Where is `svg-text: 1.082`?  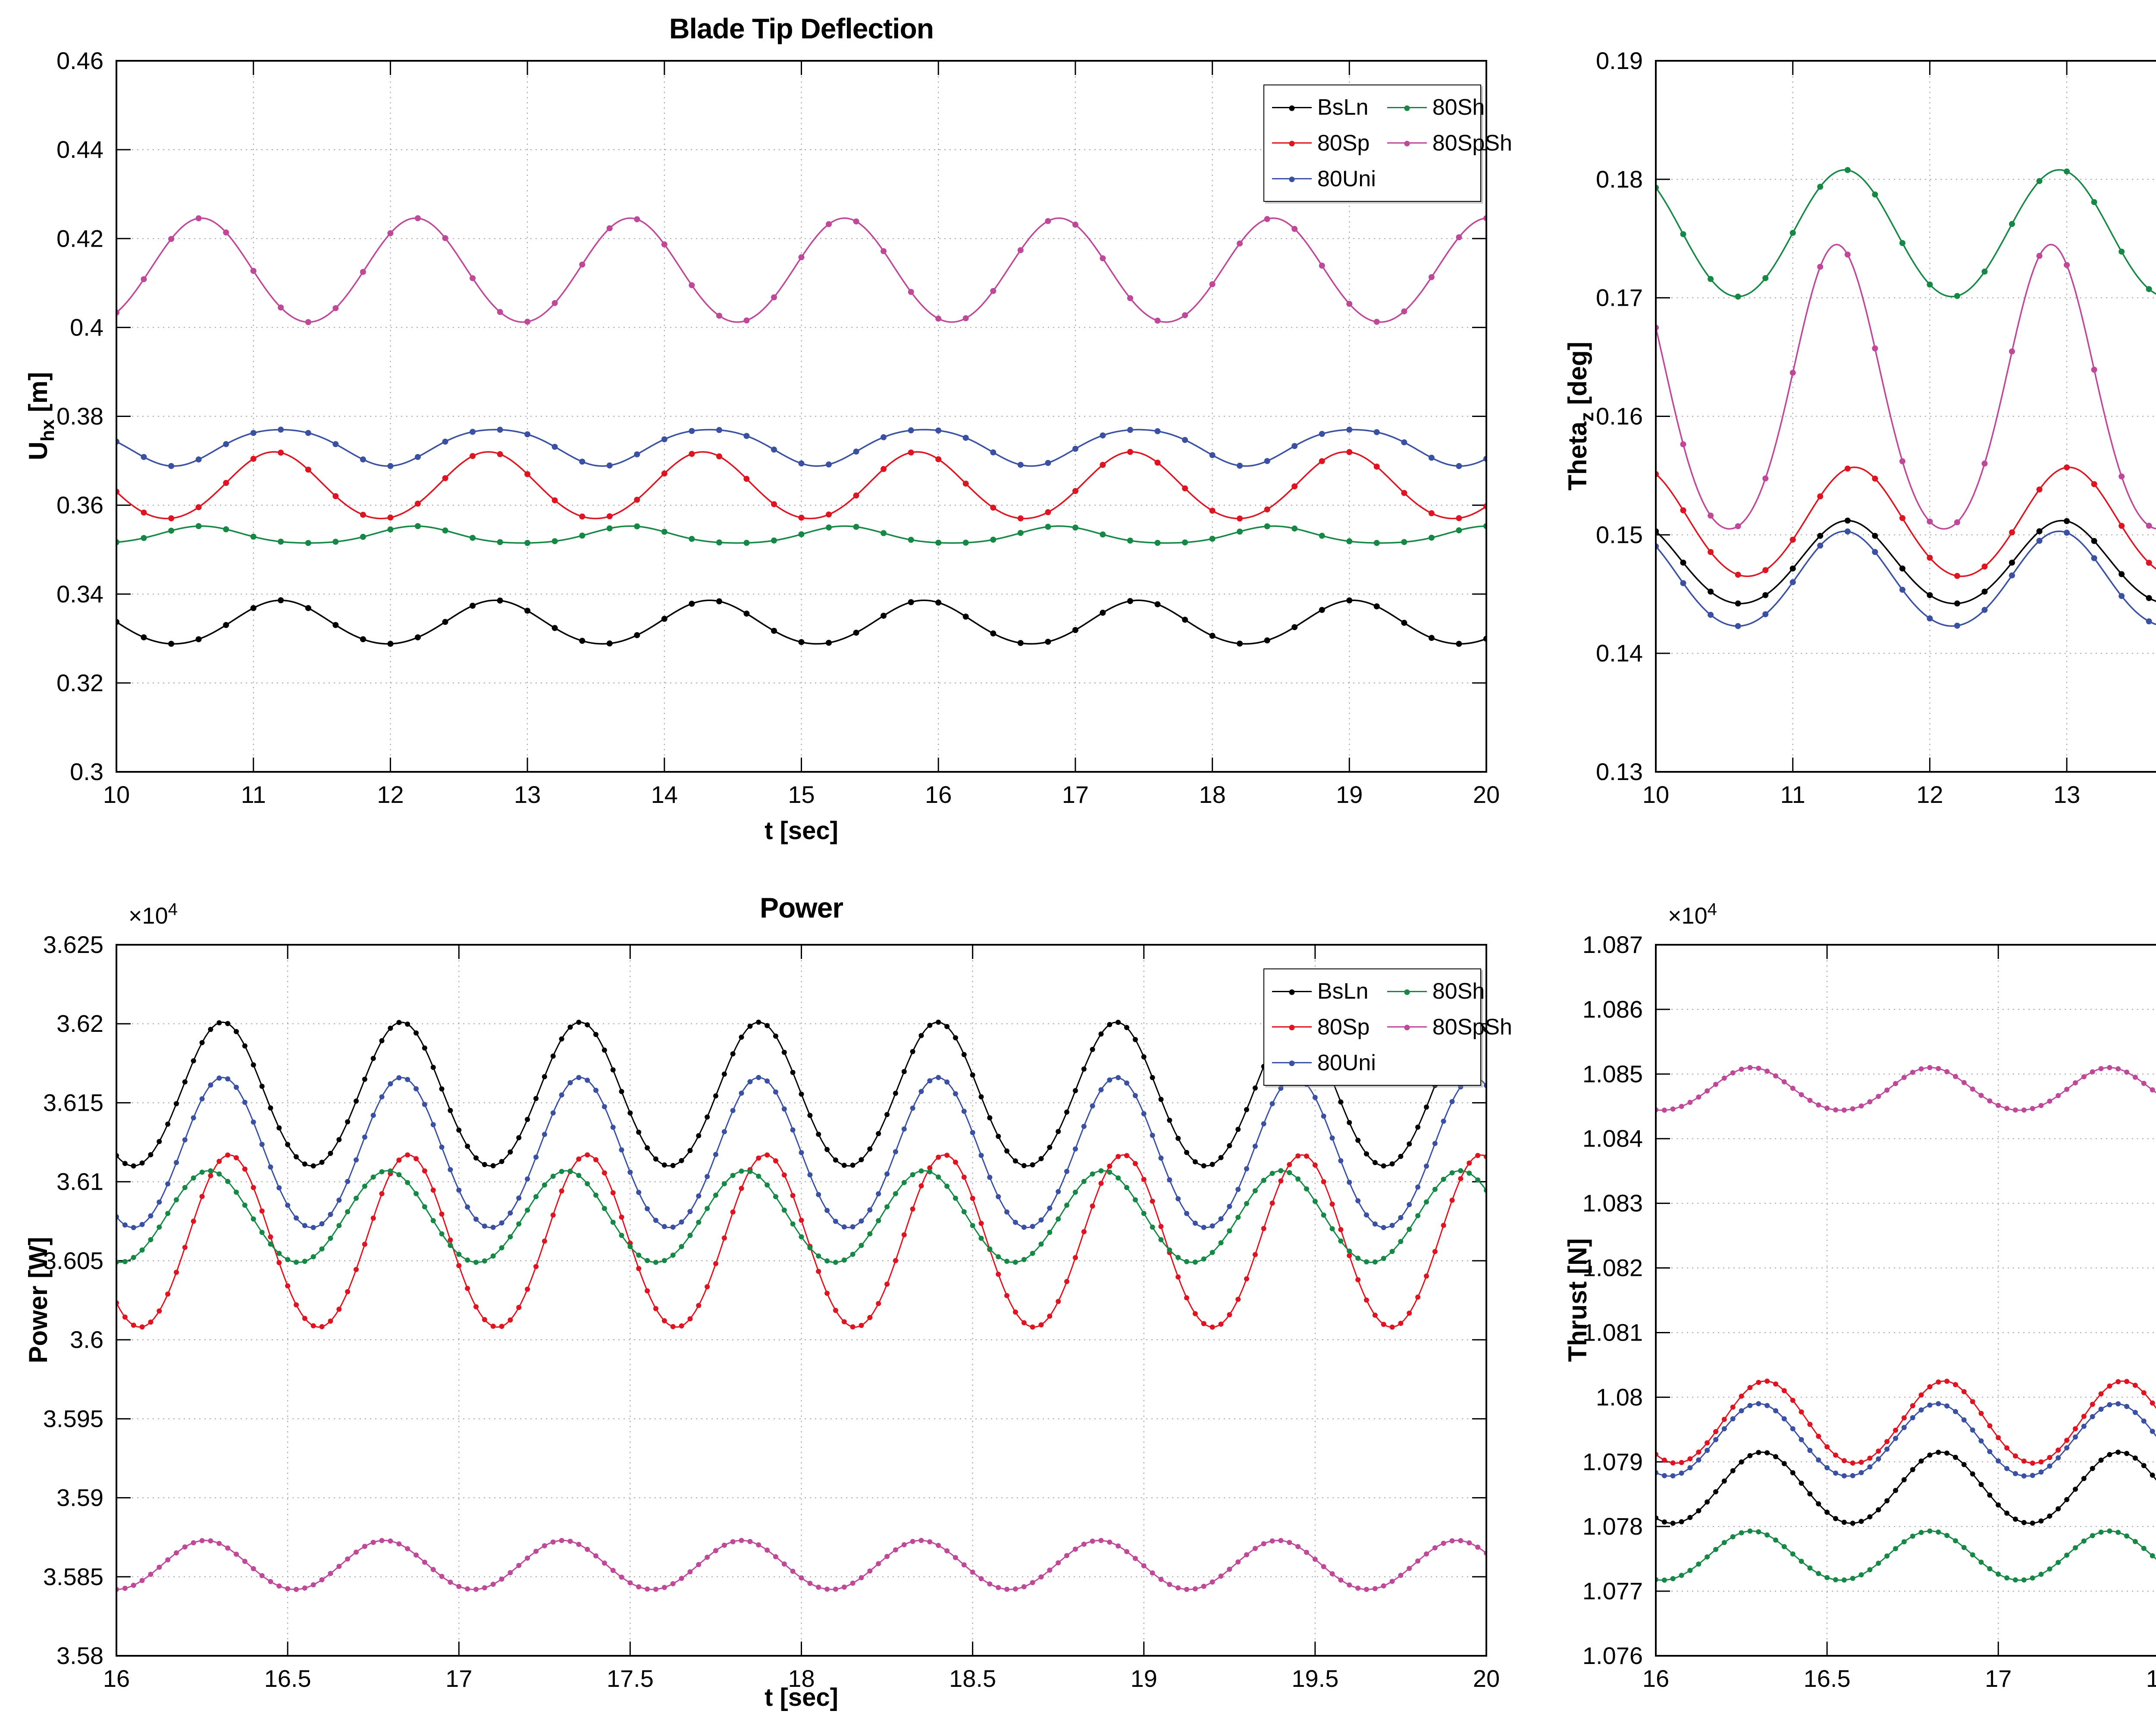
svg-text: 1.082 is located at coordinates (1613, 1268).